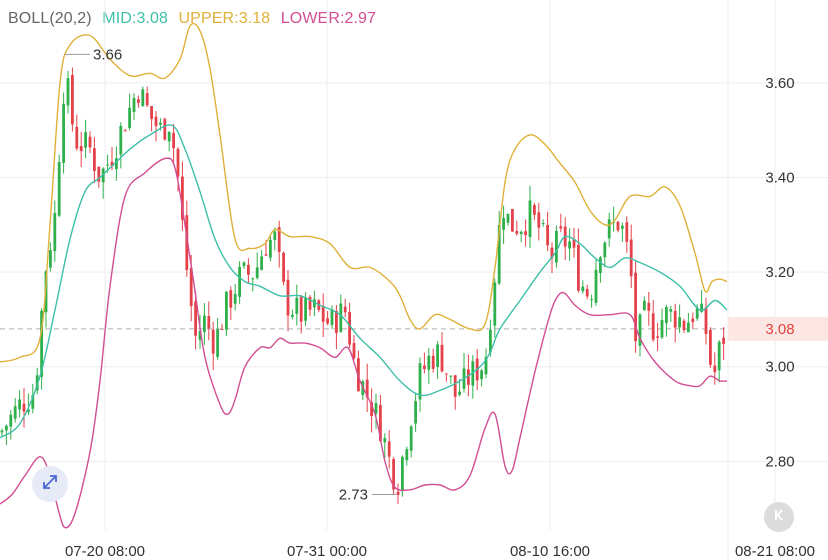  What do you see at coordinates (779, 517) in the screenshot?
I see `scroll-back-button` at bounding box center [779, 517].